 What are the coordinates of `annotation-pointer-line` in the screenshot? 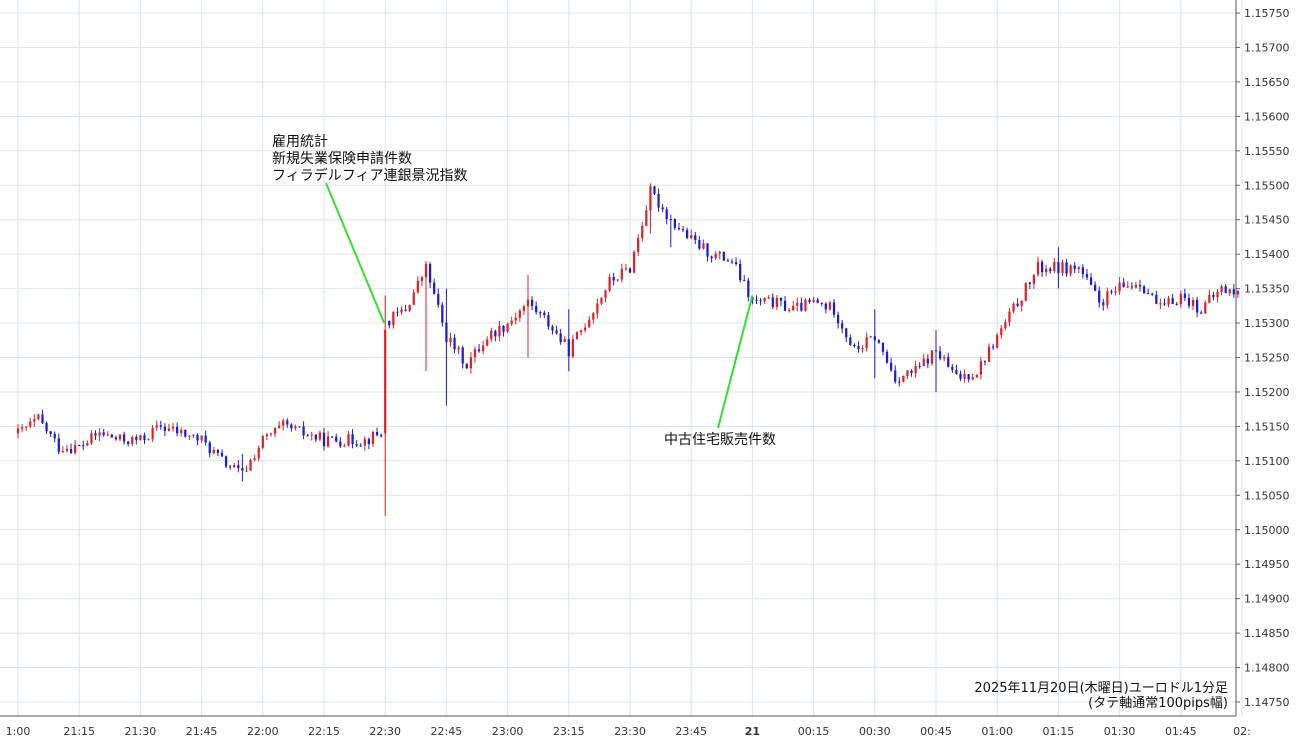 It's located at (355, 253).